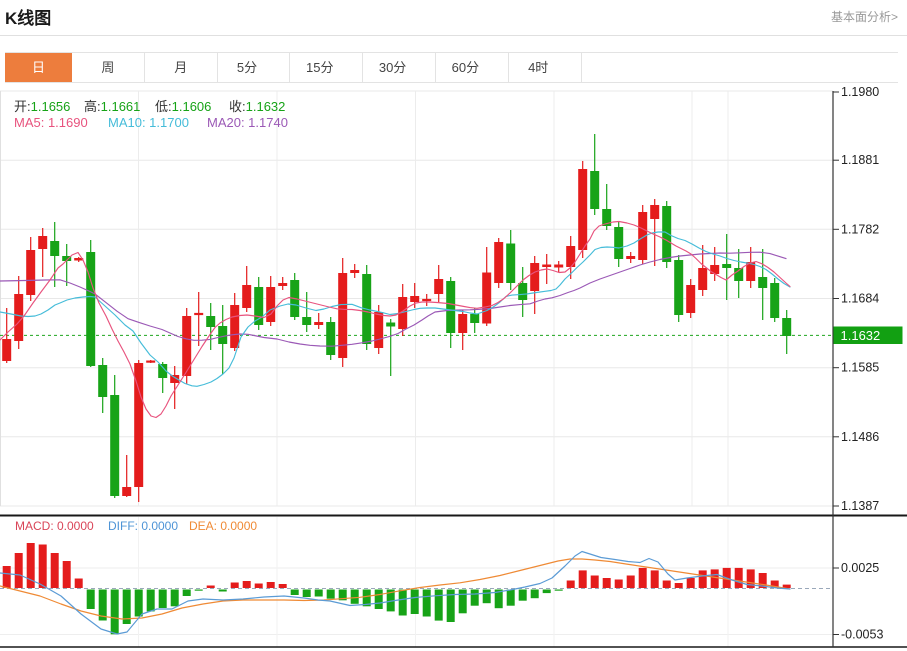 This screenshot has width=907, height=651. What do you see at coordinates (860, 92) in the screenshot?
I see `svg-text: 1.1980` at bounding box center [860, 92].